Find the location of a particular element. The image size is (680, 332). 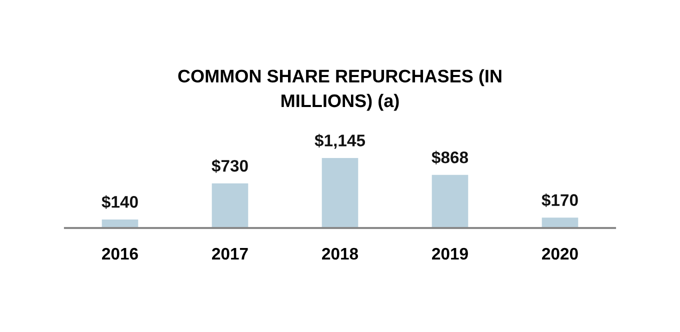

x-tick-label: 2020 is located at coordinates (560, 254).